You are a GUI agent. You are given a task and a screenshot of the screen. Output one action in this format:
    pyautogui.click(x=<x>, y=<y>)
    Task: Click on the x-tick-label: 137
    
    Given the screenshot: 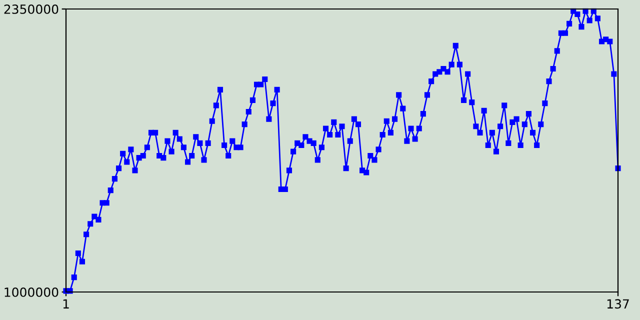 What is the action you would take?
    pyautogui.click(x=618, y=304)
    